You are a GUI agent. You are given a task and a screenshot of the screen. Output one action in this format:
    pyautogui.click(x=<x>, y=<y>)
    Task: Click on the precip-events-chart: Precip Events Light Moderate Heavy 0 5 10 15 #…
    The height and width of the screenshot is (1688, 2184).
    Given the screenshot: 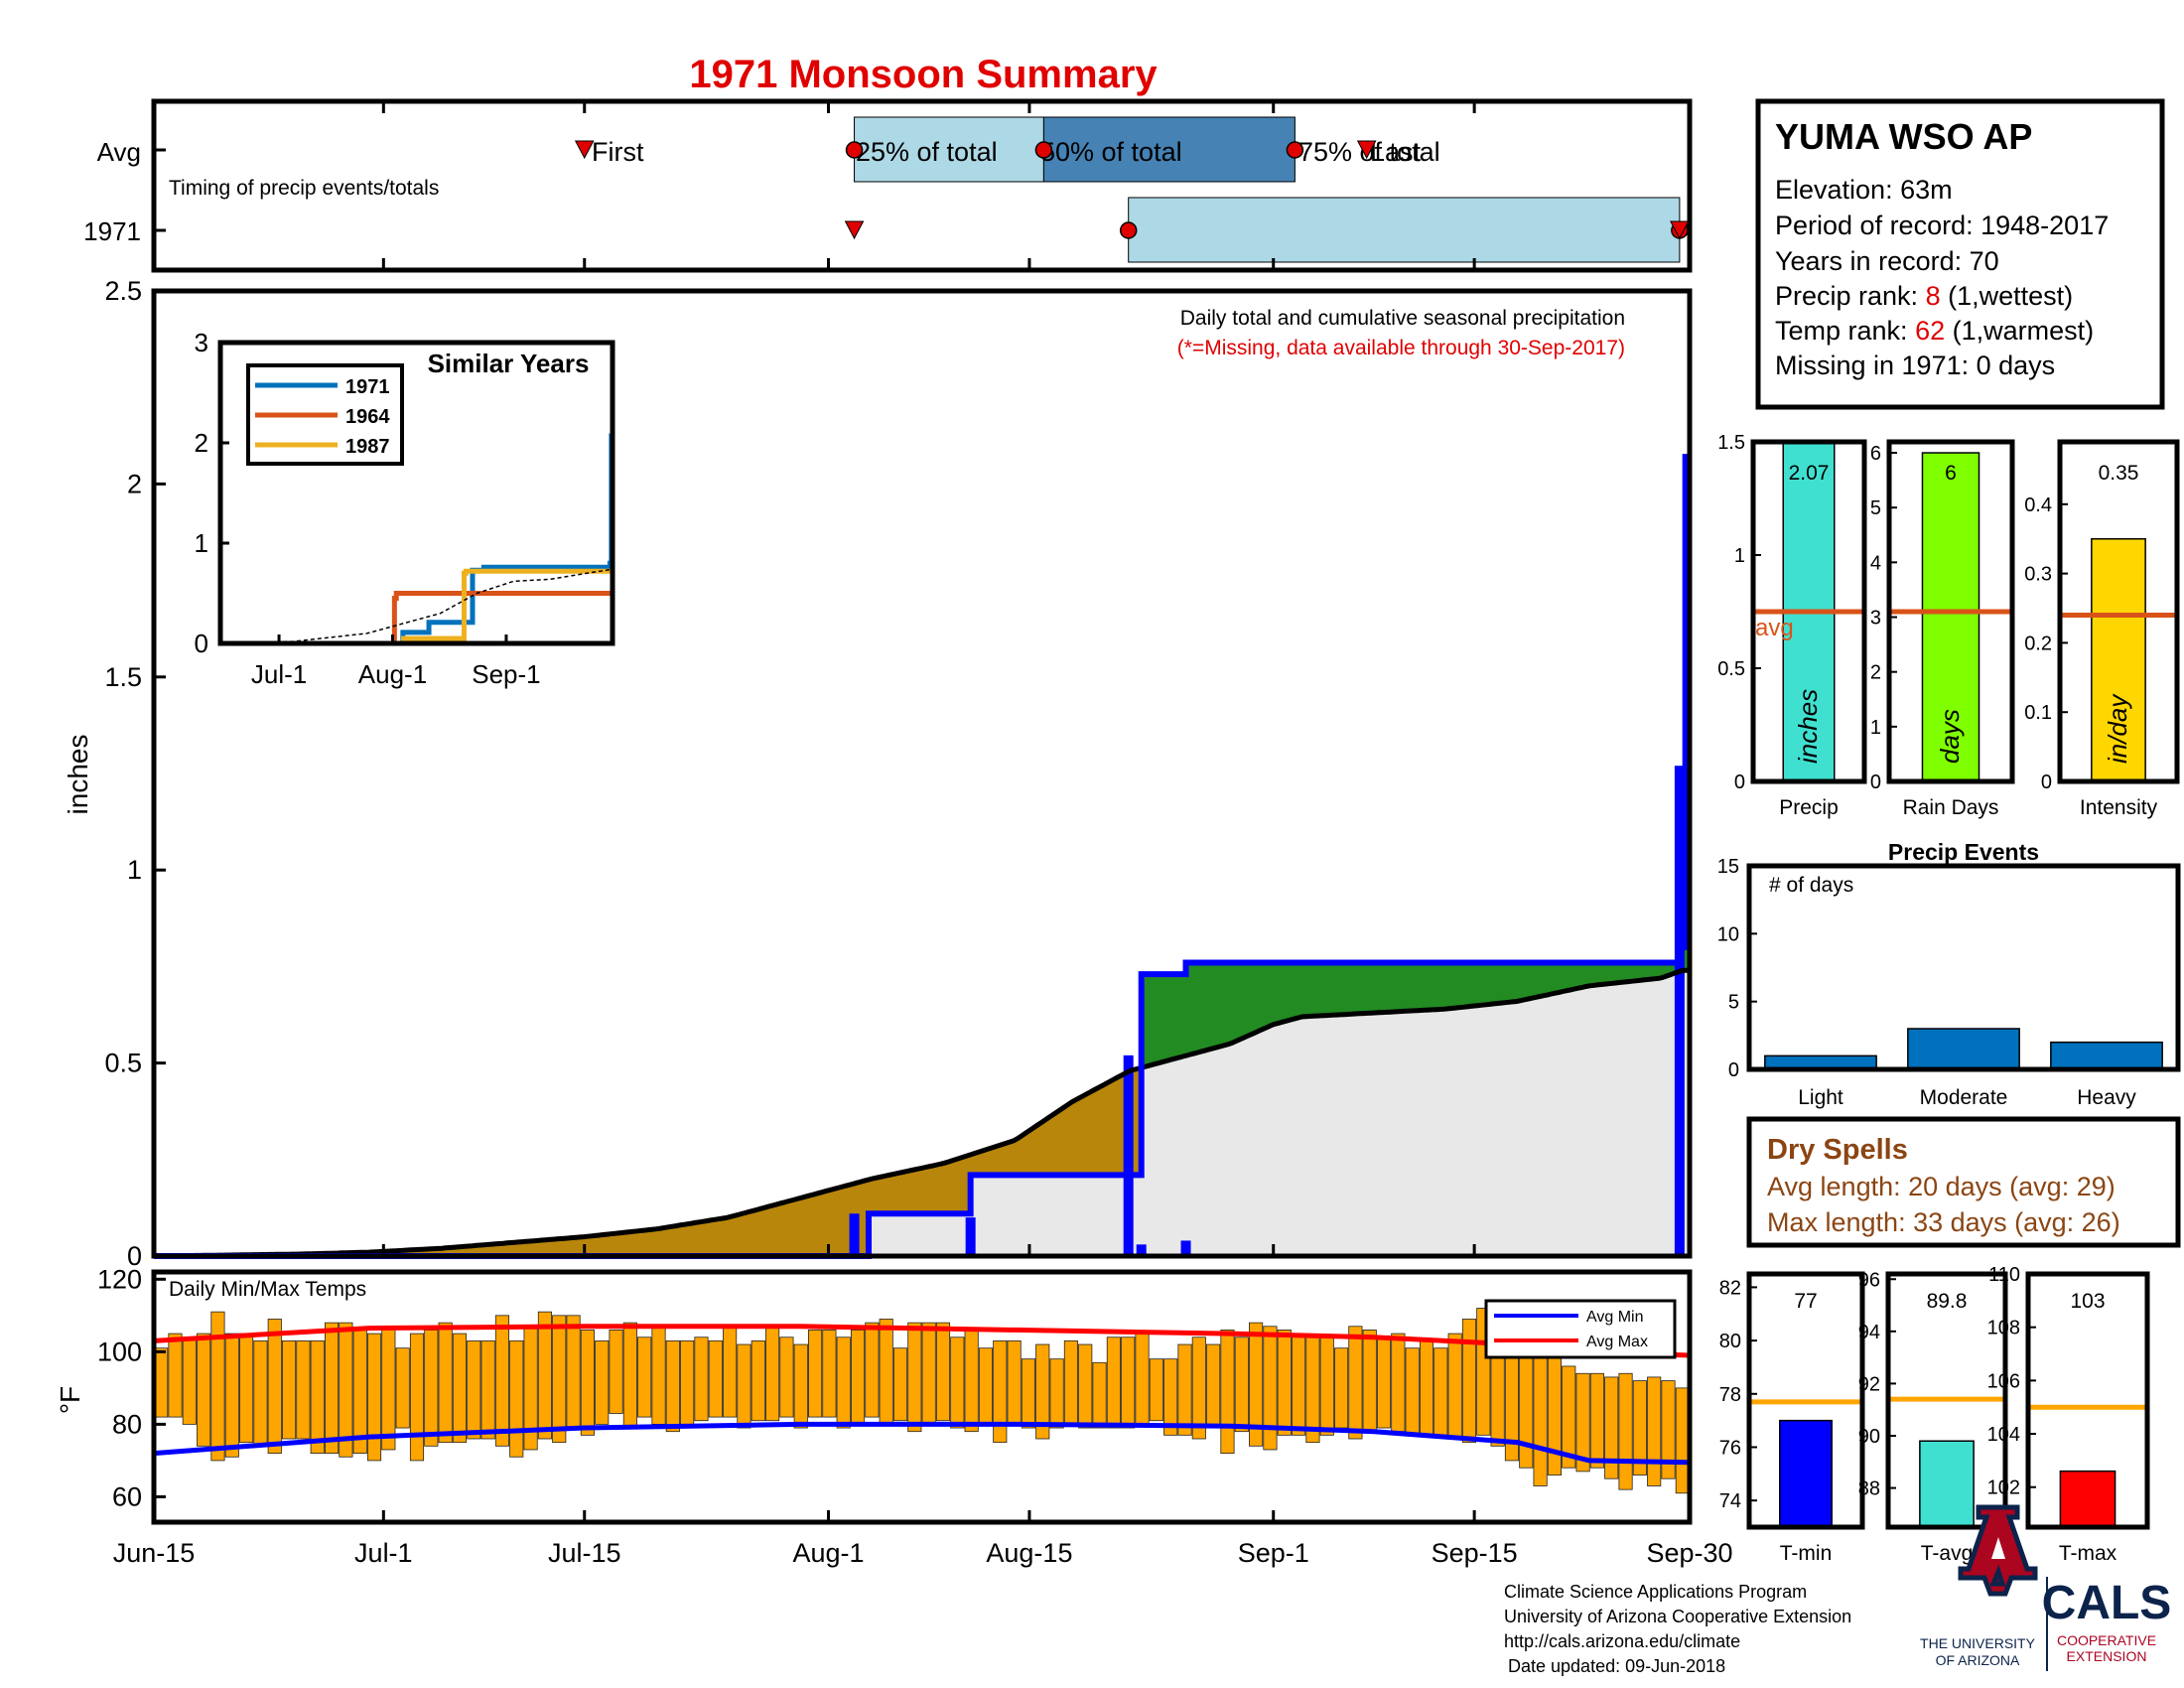 What is the action you would take?
    pyautogui.click(x=1949, y=974)
    